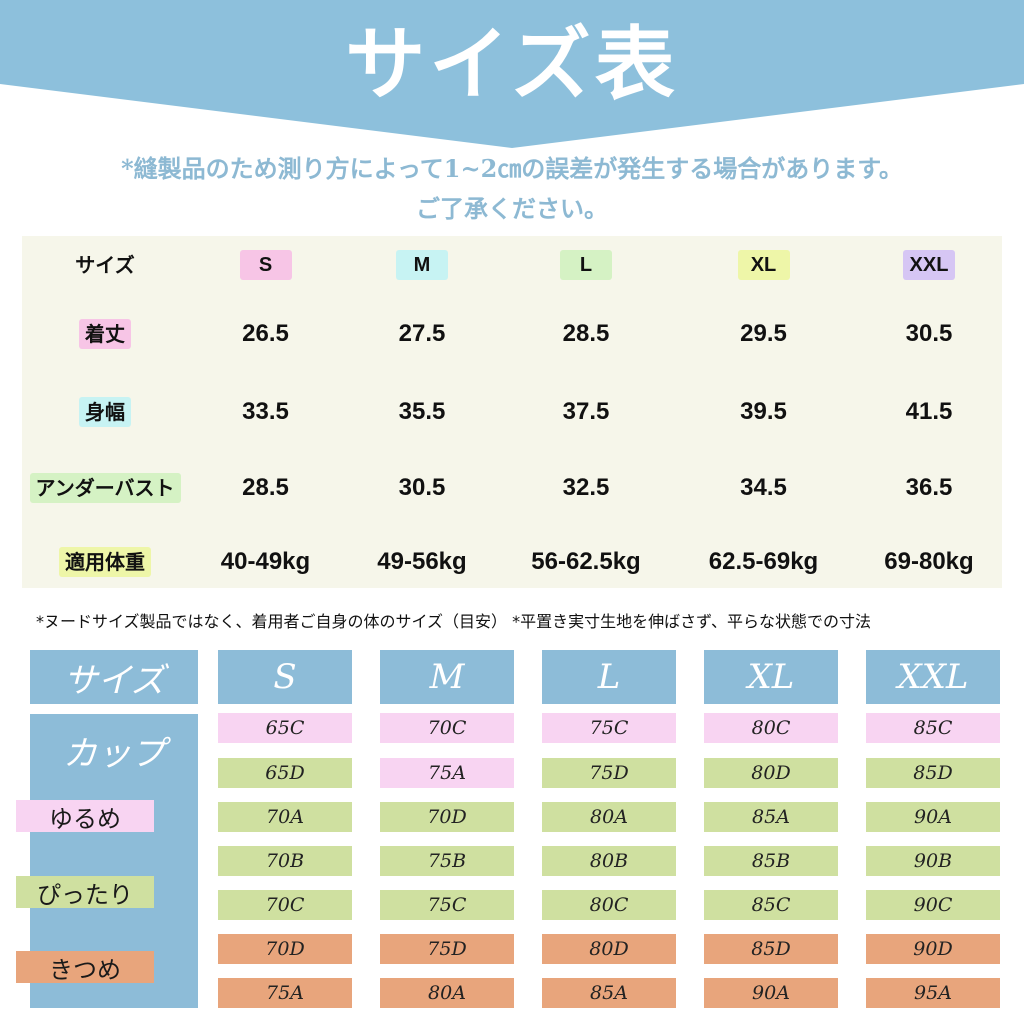  I want to click on cup-size-column-header: XXL, so click(933, 677).